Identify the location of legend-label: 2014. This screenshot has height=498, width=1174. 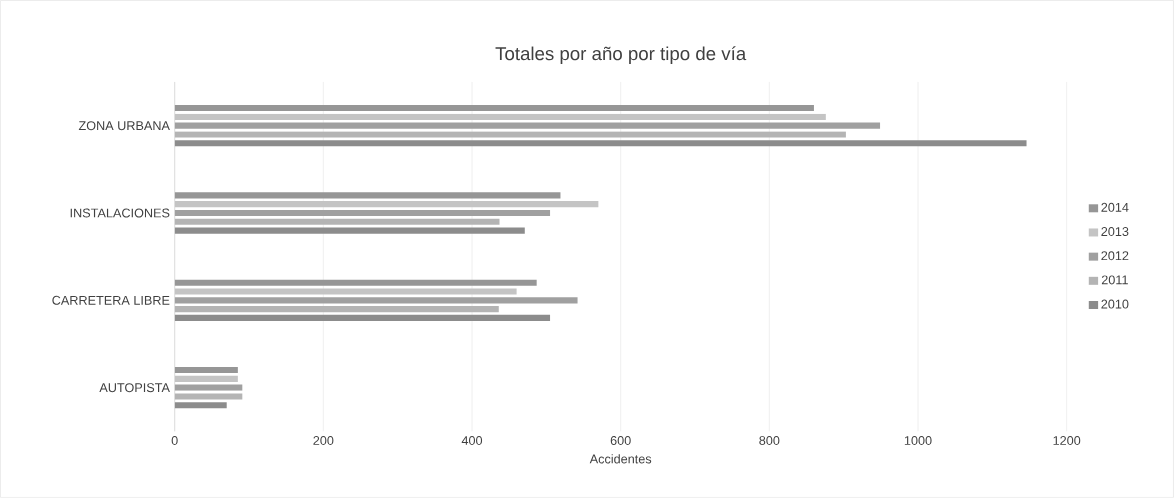
(1115, 207).